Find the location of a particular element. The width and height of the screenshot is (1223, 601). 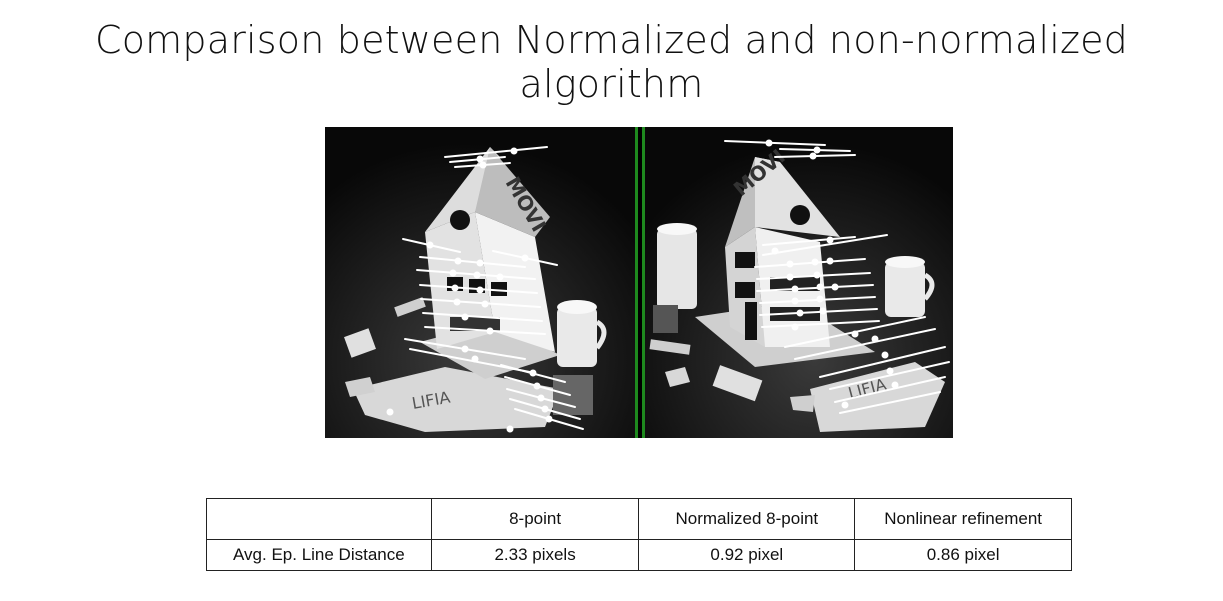

left-view: LIFIA MOVI is located at coordinates (480, 282).